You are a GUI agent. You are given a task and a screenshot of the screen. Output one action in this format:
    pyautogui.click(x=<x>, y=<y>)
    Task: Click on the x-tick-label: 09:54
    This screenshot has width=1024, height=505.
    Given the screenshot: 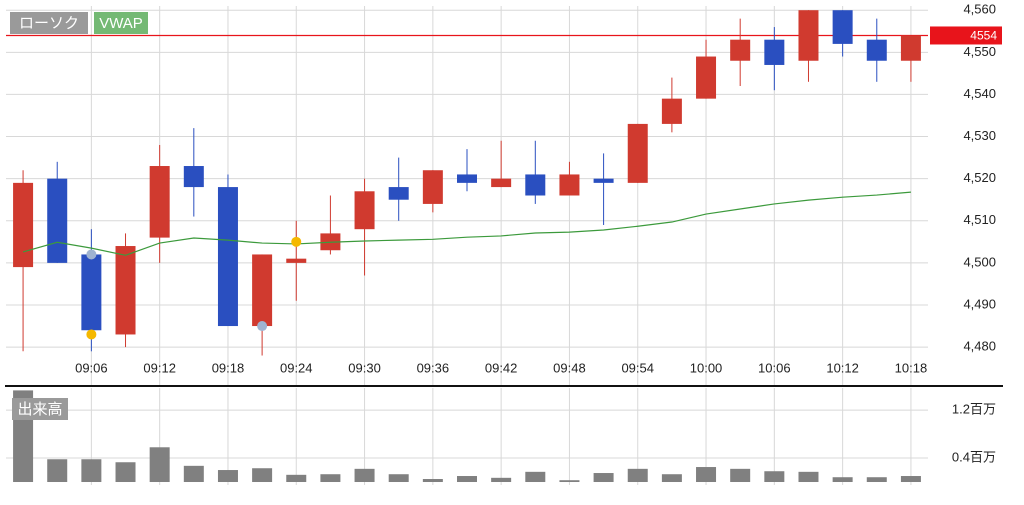 What is the action you would take?
    pyautogui.click(x=637, y=367)
    